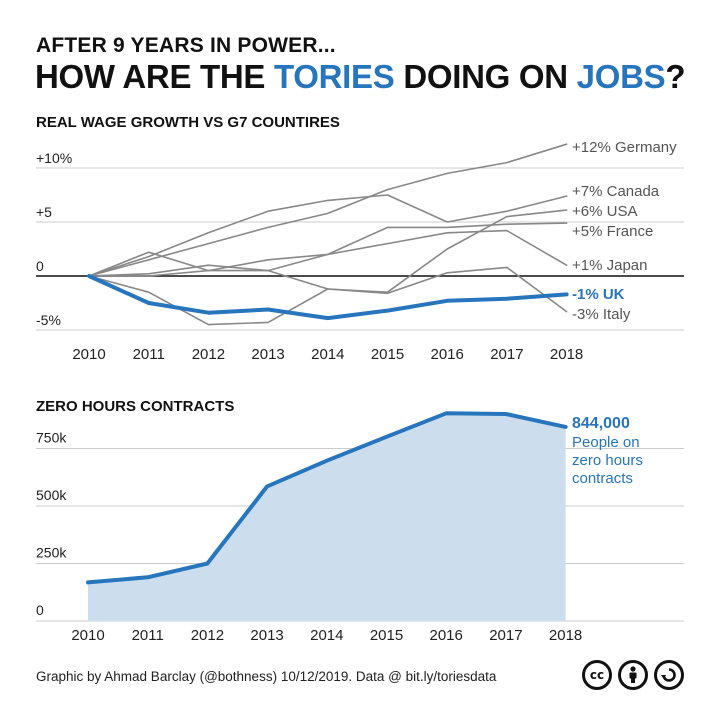  What do you see at coordinates (328, 253) in the screenshot?
I see `wage-series-line-japan` at bounding box center [328, 253].